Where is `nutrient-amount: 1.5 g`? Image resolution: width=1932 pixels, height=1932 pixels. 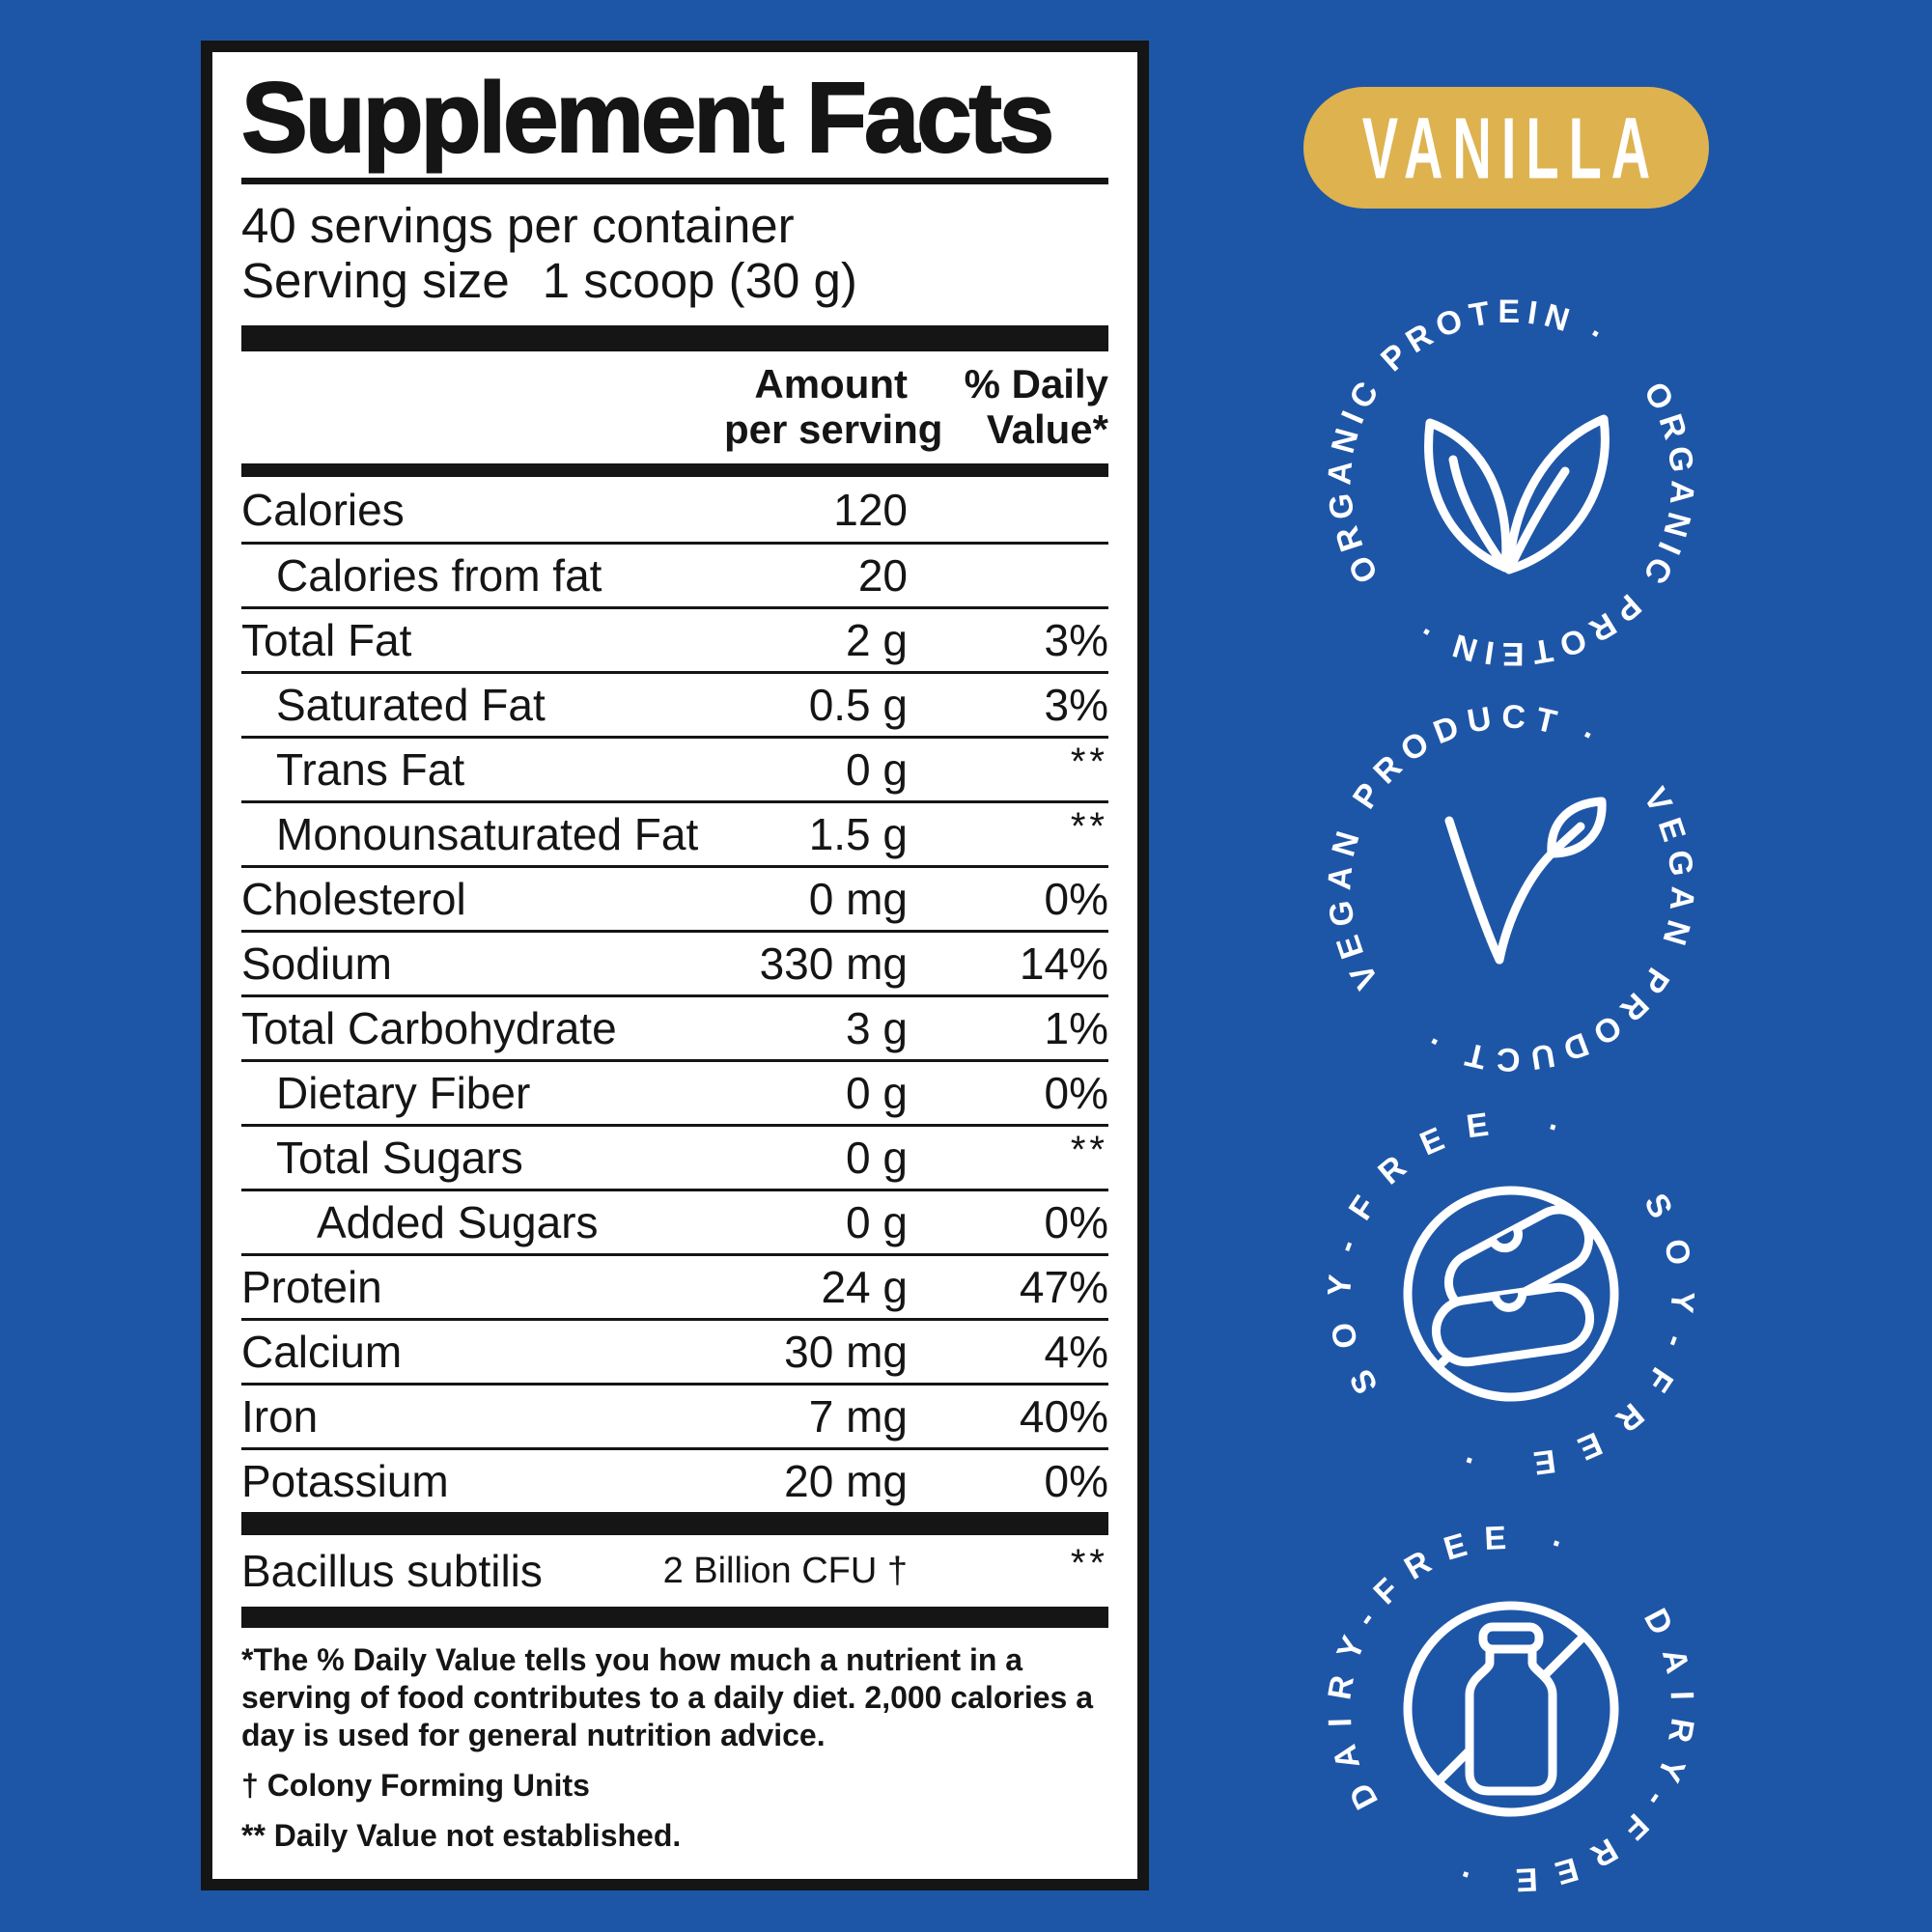 nutrient-amount: 1.5 g is located at coordinates (858, 834).